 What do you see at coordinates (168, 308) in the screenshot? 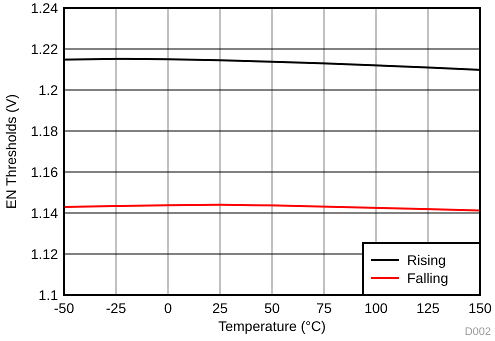
I see `x-tick-label: 0` at bounding box center [168, 308].